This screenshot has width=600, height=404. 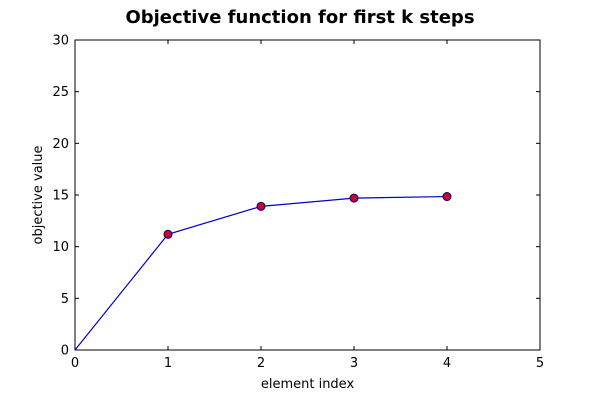 What do you see at coordinates (168, 363) in the screenshot?
I see `x-tick-label: 1` at bounding box center [168, 363].